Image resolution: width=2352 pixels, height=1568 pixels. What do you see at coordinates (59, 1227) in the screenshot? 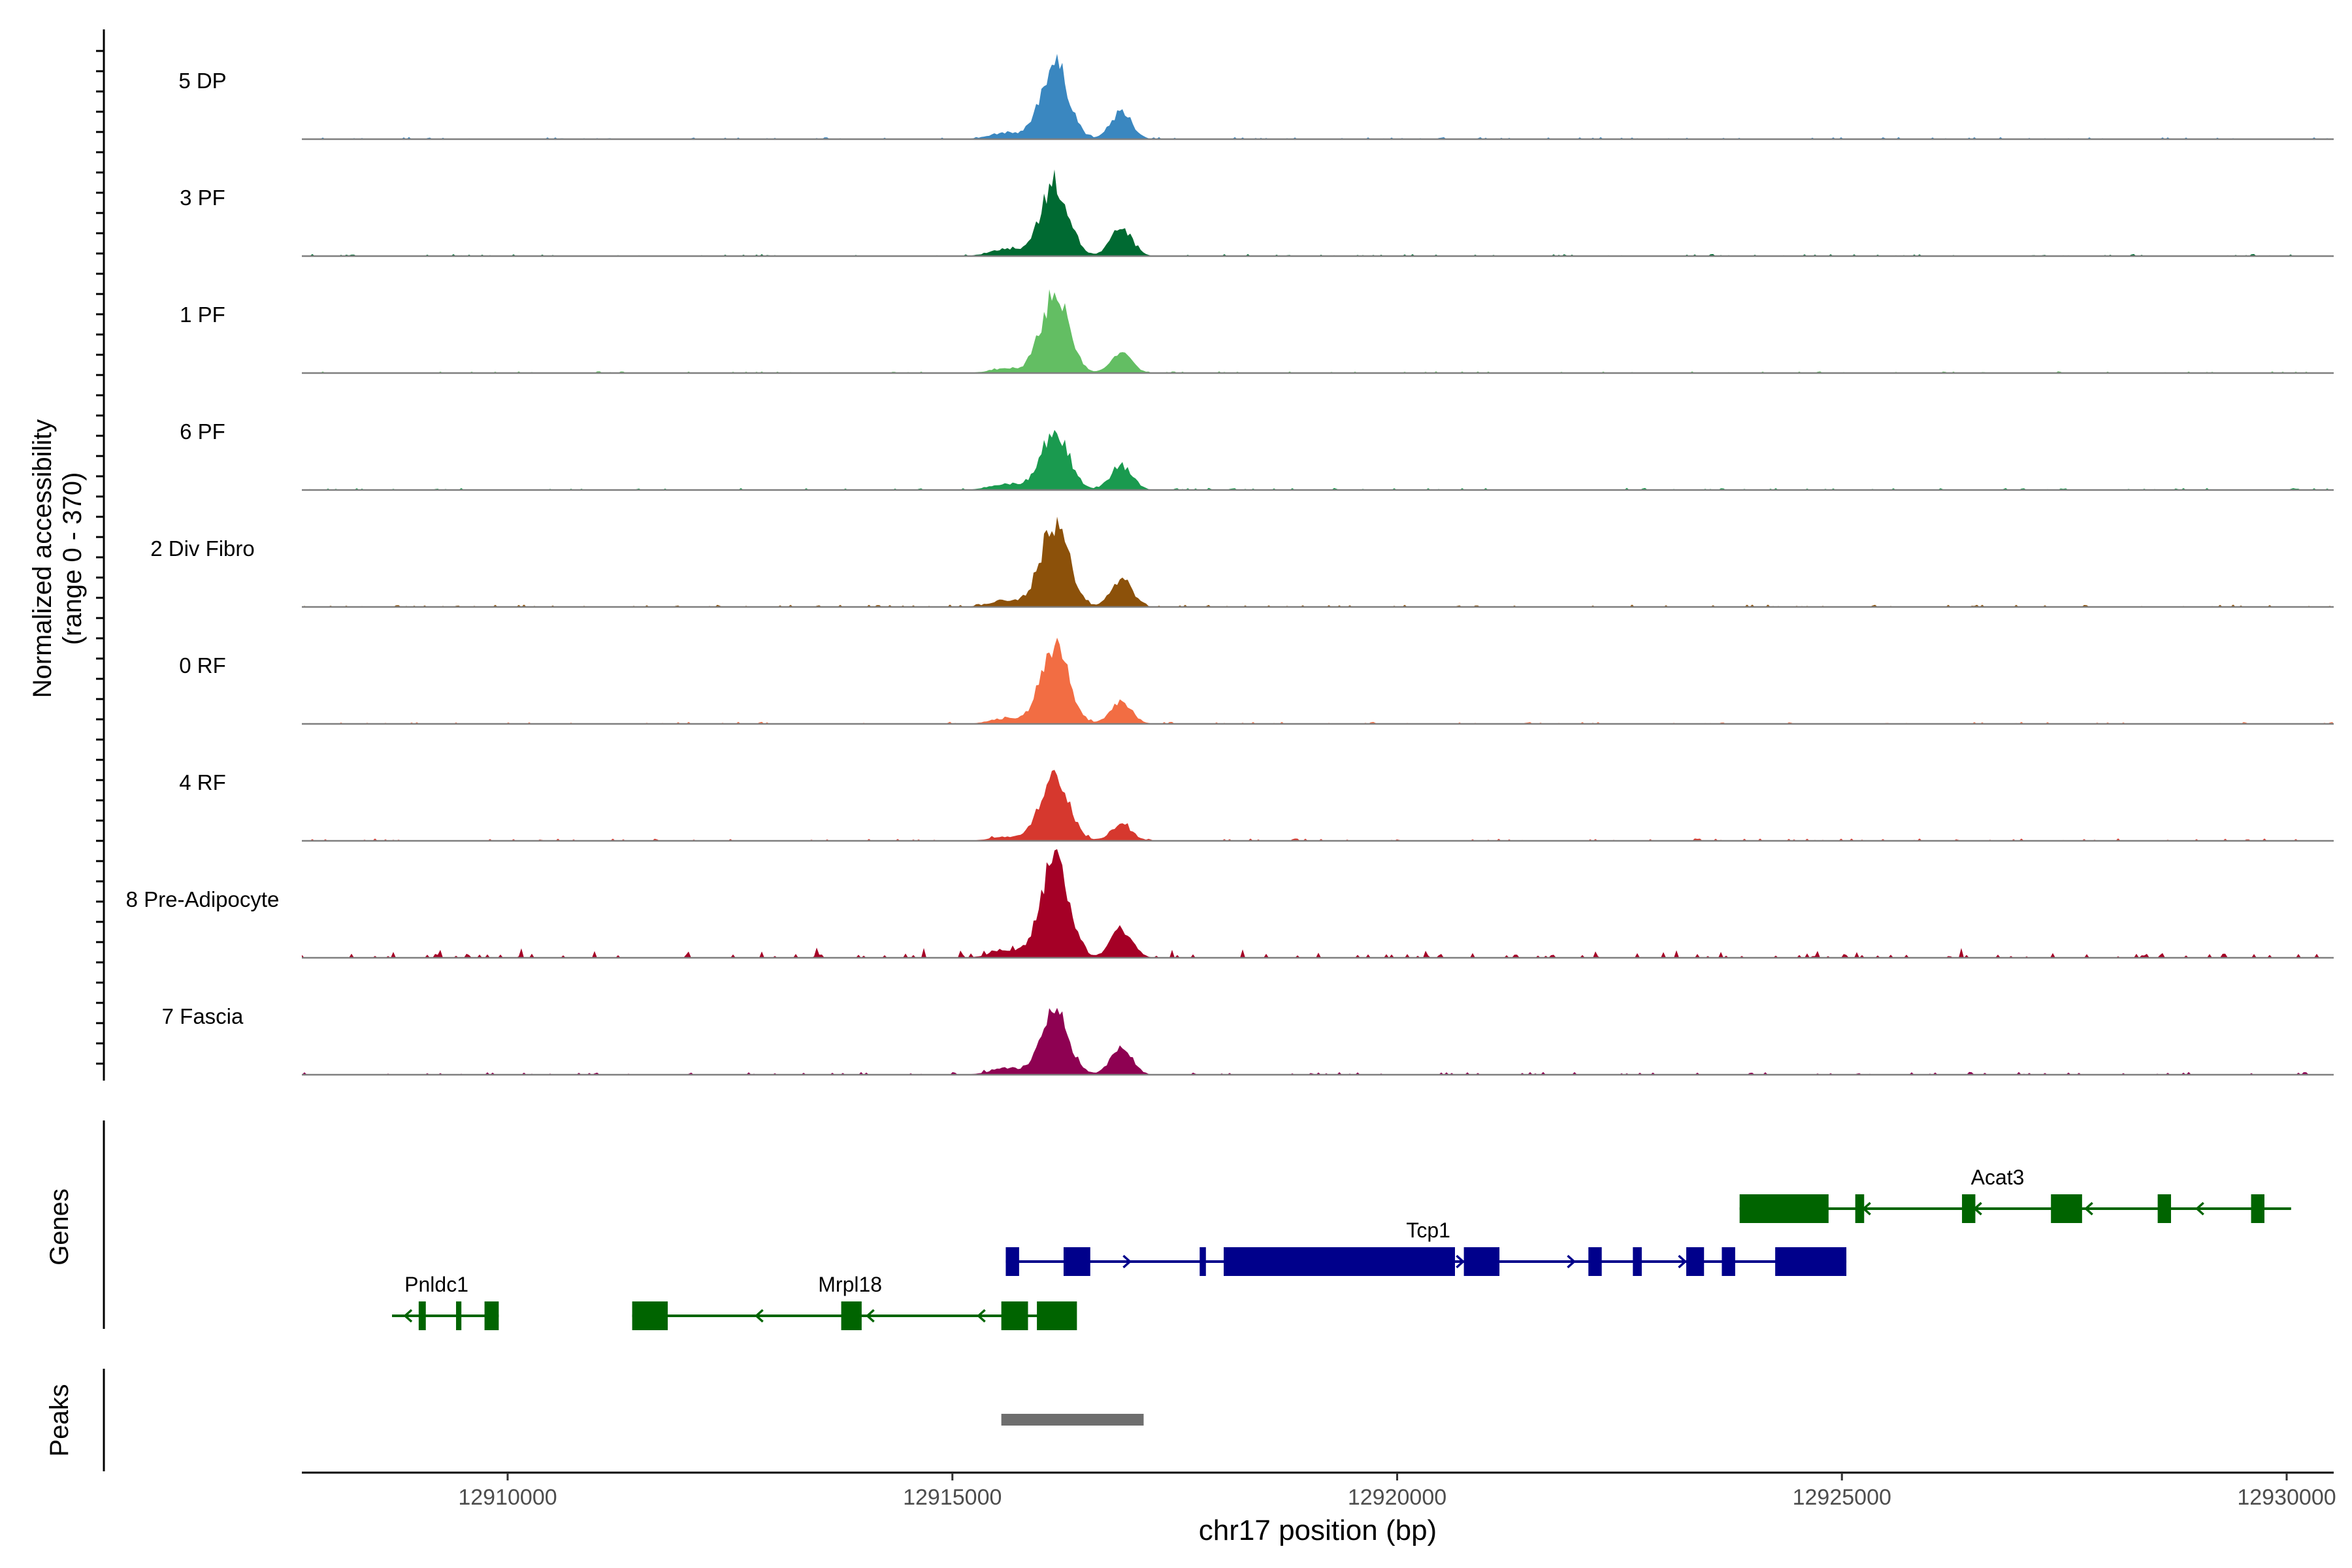
I see `genes-axis-label: Genes` at bounding box center [59, 1227].